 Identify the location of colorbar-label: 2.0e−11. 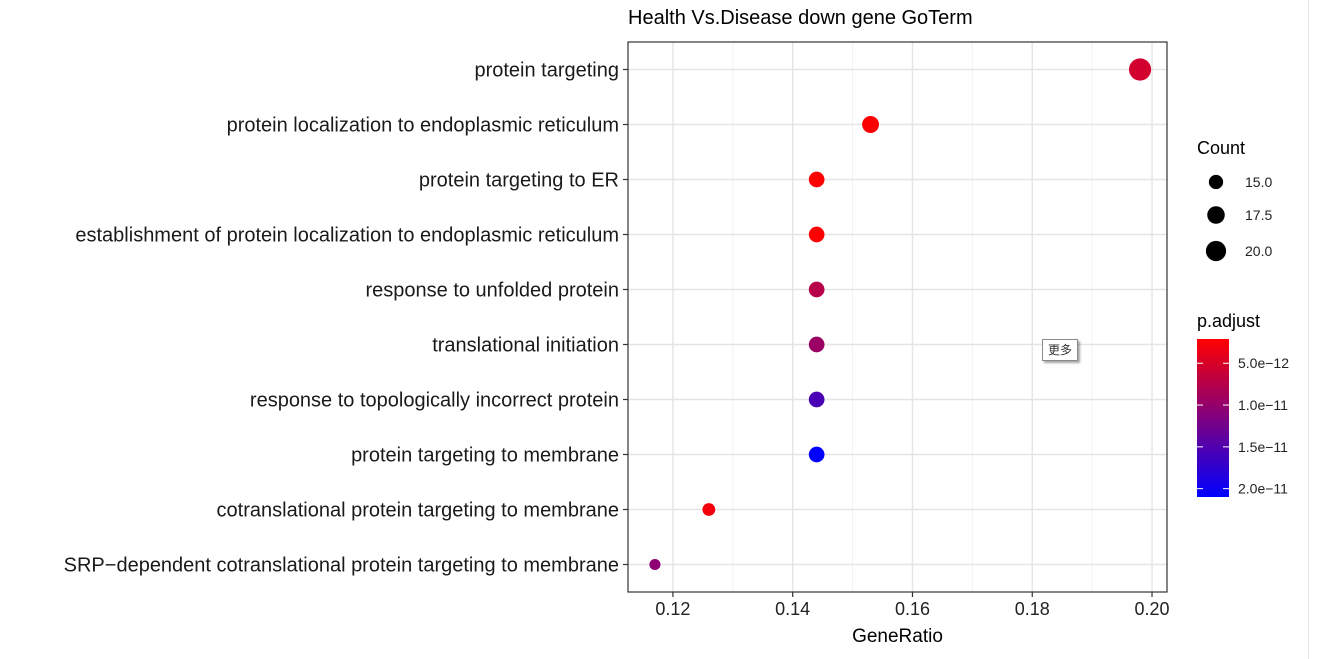
(1263, 489).